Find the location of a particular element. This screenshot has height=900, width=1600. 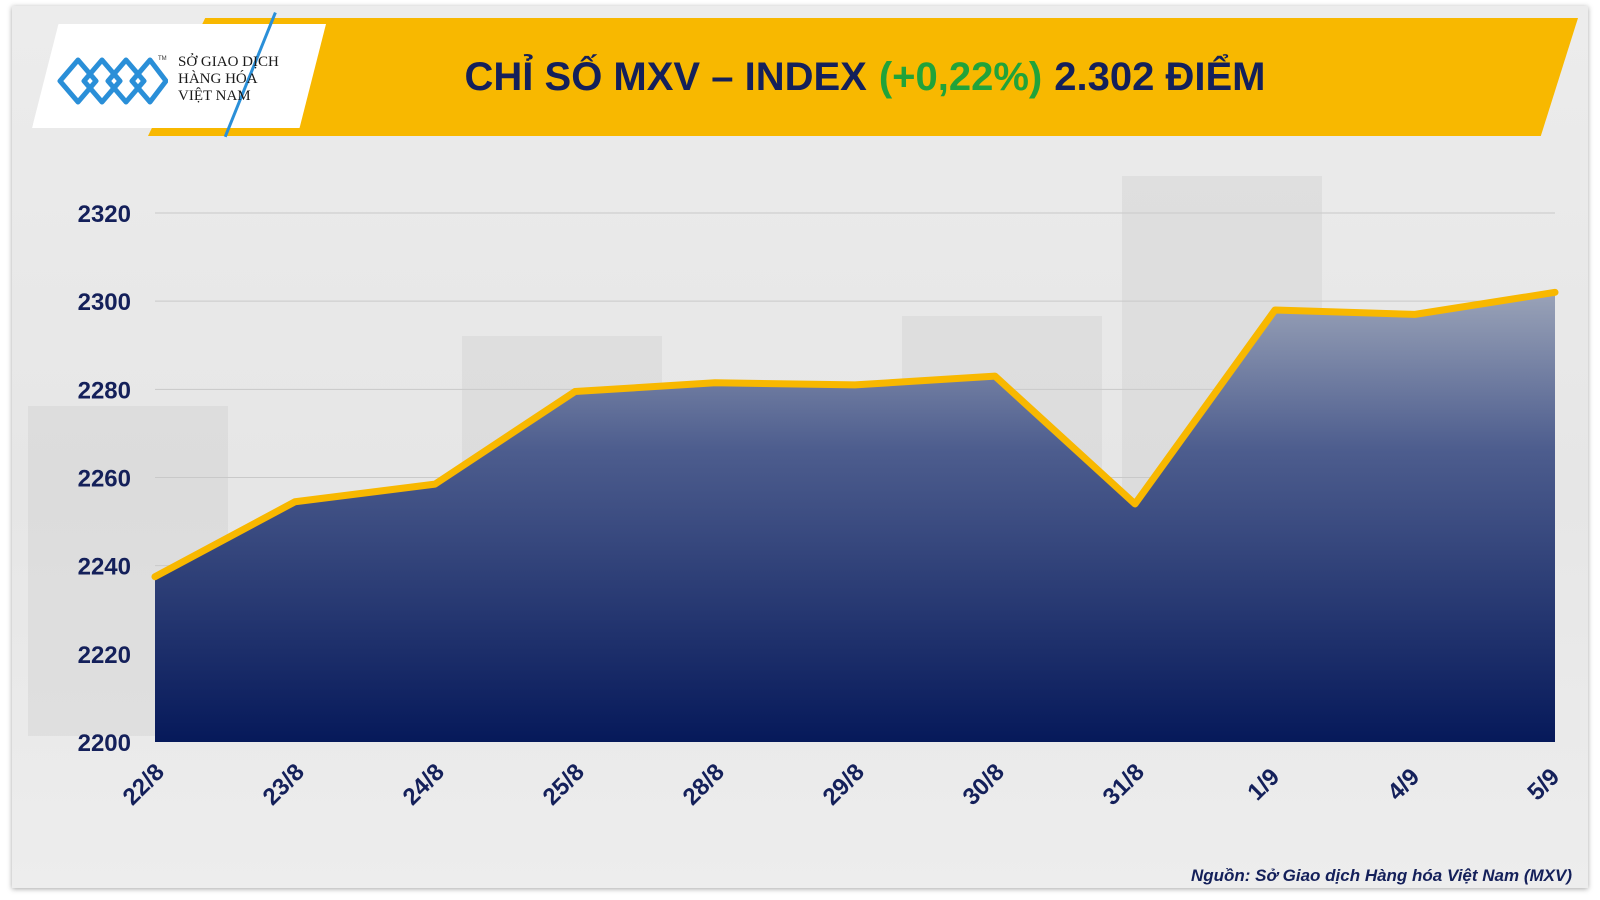

y-tick-label: 2200 is located at coordinates (104, 743).